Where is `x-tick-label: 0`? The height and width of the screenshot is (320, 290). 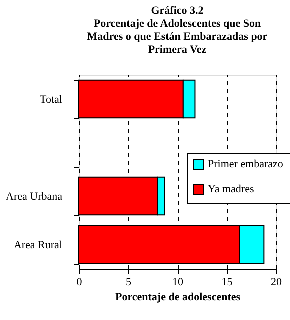
x-tick-label: 0 is located at coordinates (79, 282).